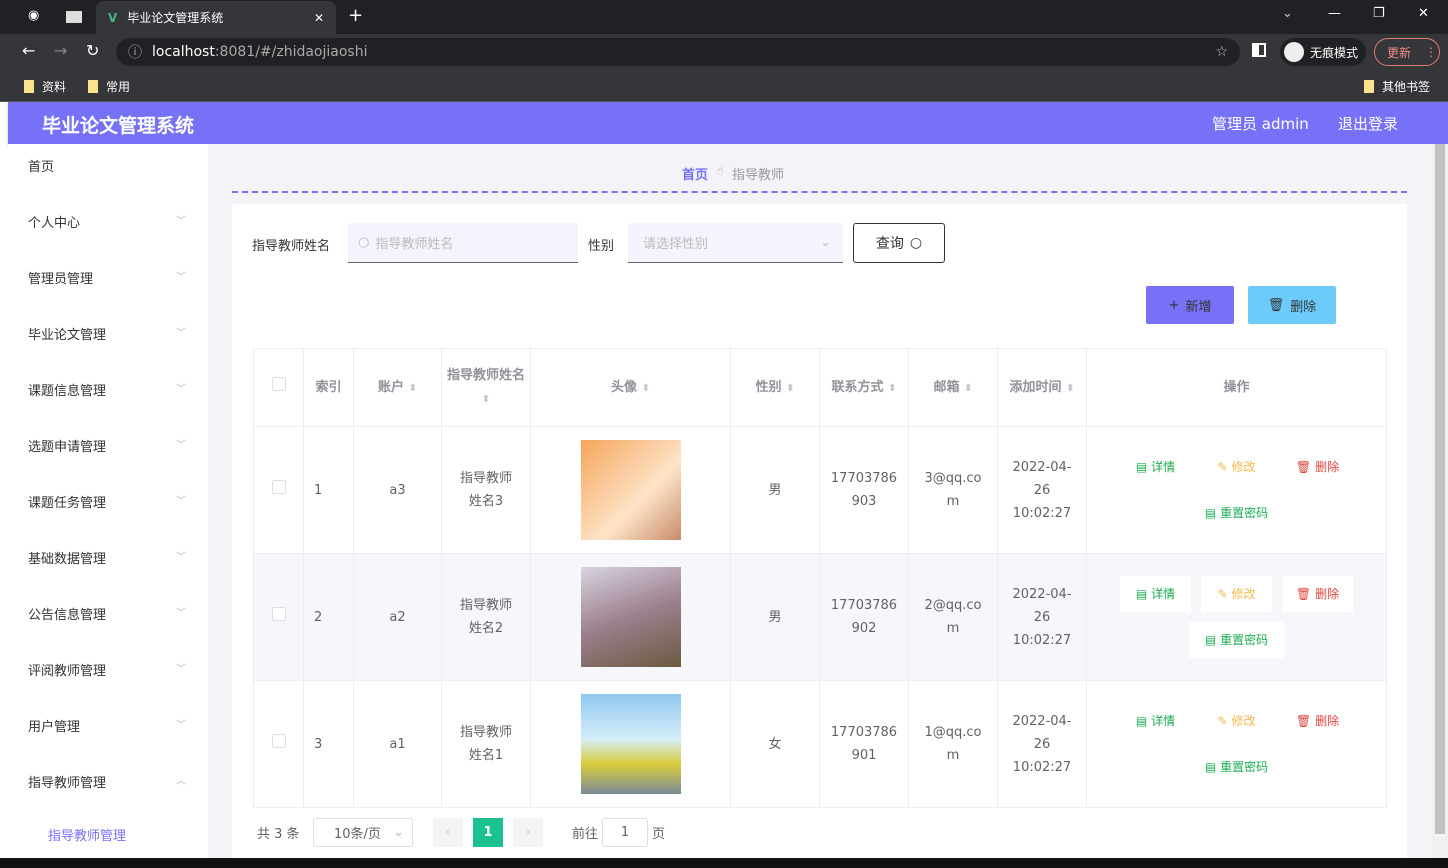  I want to click on detail-label: 详情, so click(1163, 593).